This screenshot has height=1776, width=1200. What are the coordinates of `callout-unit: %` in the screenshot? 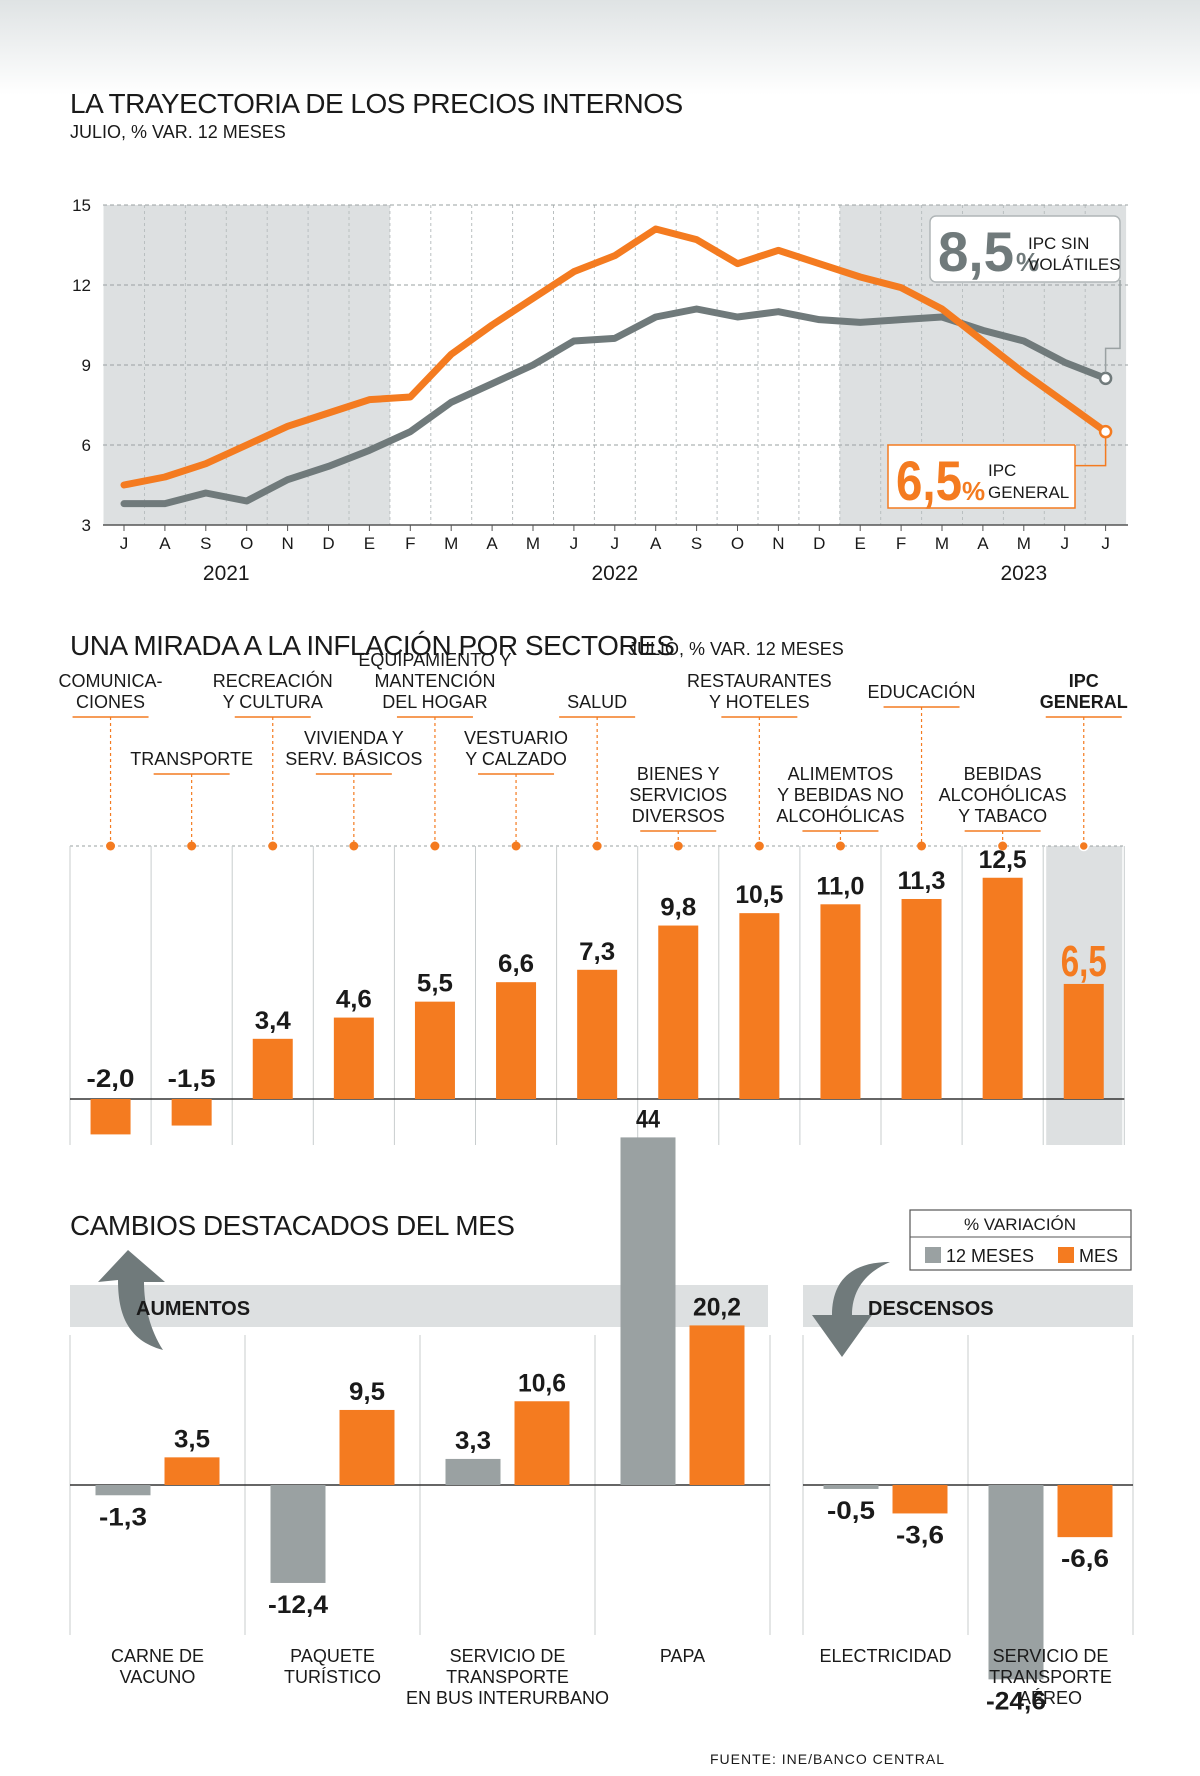 It's located at (1027, 262).